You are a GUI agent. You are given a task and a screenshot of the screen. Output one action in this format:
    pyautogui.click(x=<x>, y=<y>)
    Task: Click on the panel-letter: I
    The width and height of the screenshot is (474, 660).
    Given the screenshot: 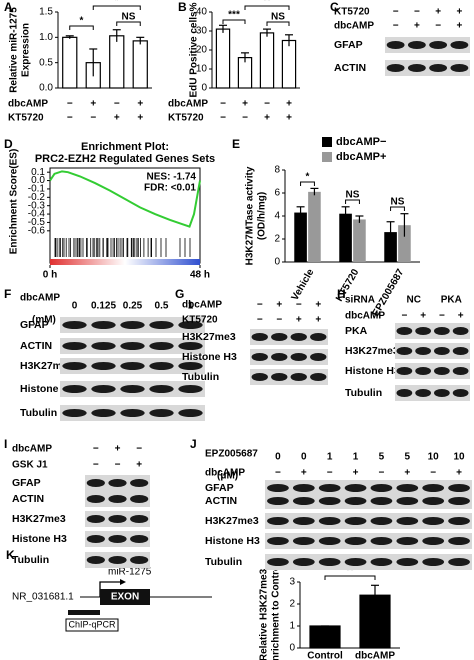 What is the action you would take?
    pyautogui.click(x=5, y=444)
    